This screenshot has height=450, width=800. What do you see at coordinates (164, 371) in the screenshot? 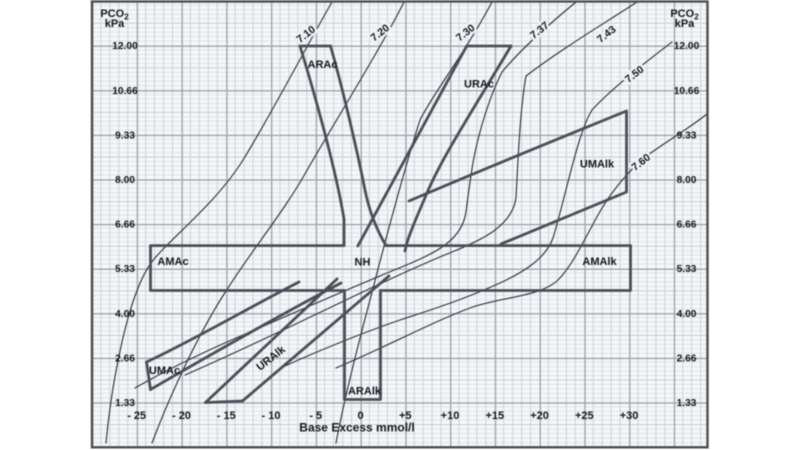
I see `svg-text: UMAc` at bounding box center [164, 371].